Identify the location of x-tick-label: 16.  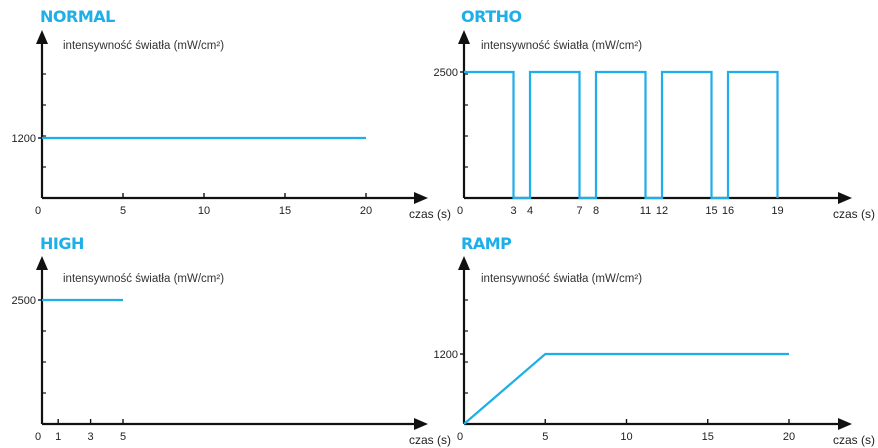
(728, 211).